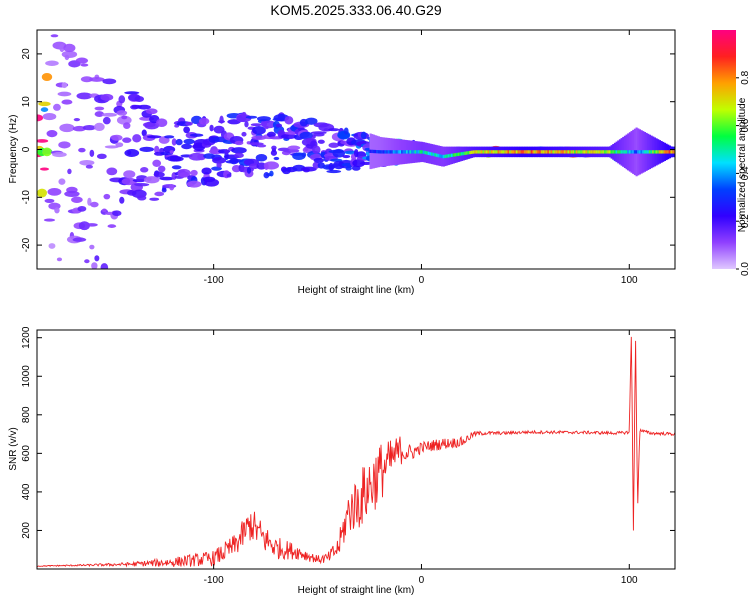 This screenshot has height=600, width=750. Describe the element at coordinates (26, 337) in the screenshot. I see `y-tick-label: 1200` at that location.